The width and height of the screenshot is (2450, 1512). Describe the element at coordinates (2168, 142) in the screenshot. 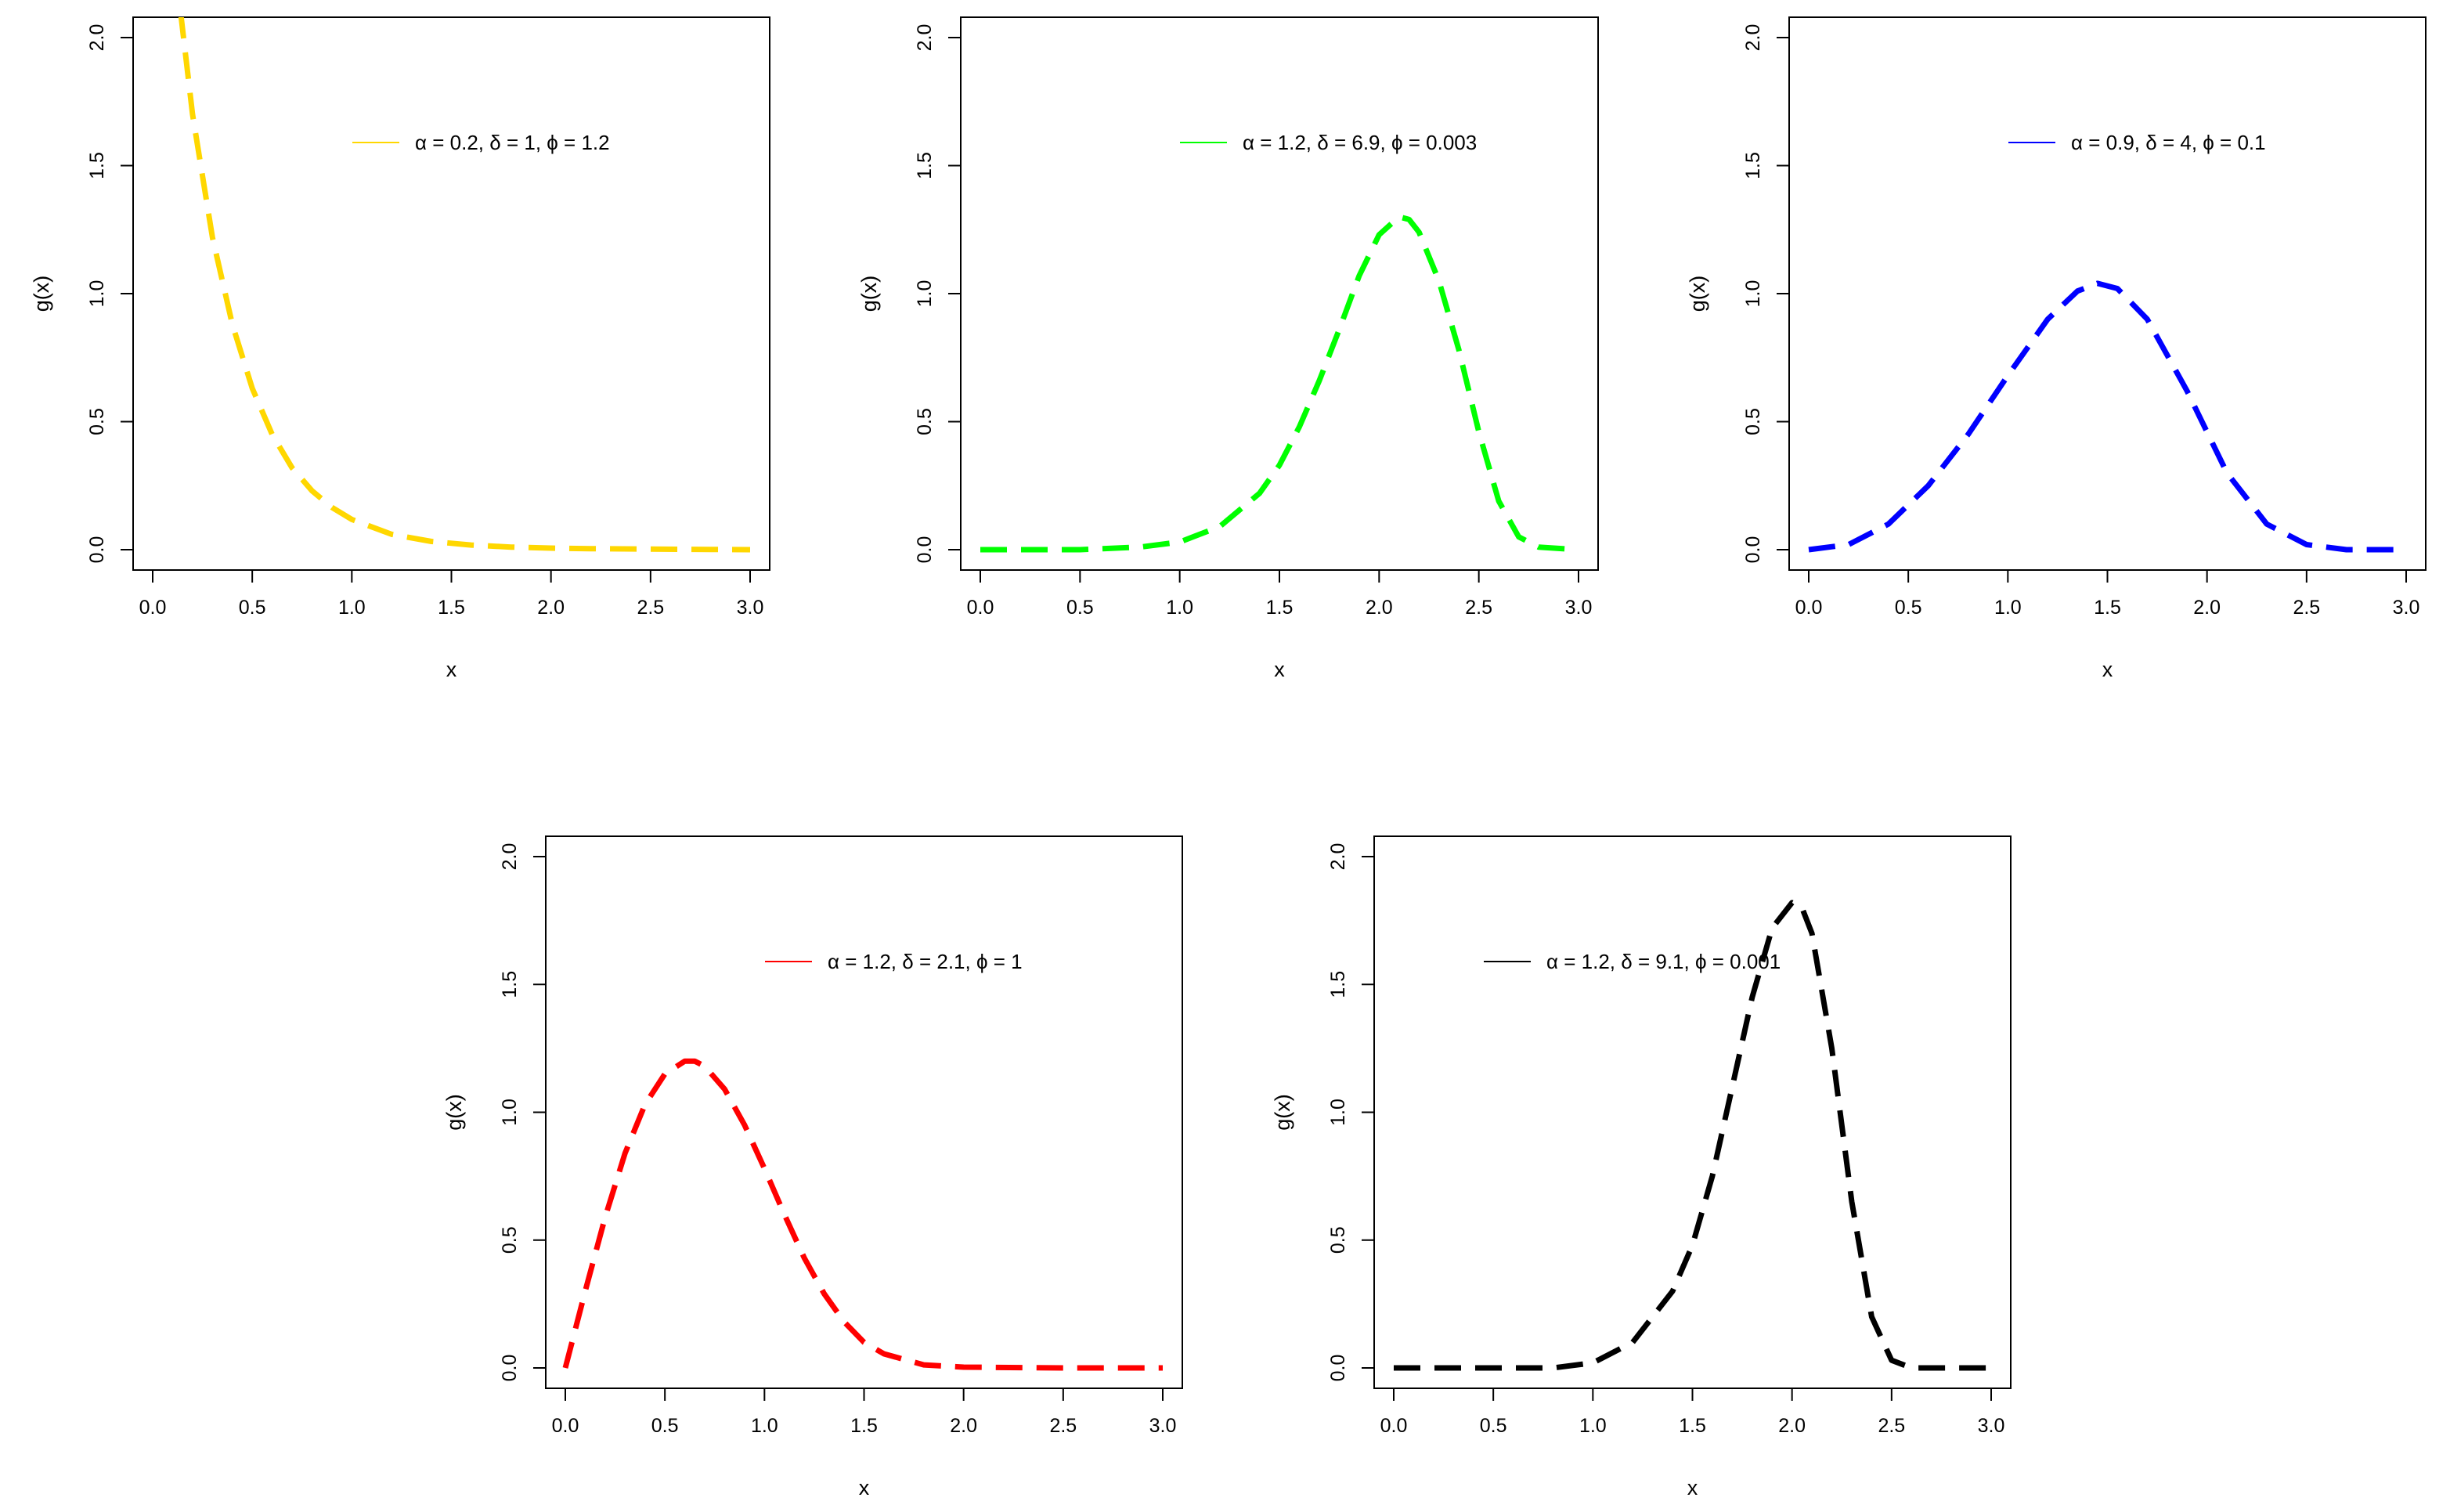

I see `legend-label: α = 0.9, δ = 4, ϕ = 0.1` at that location.